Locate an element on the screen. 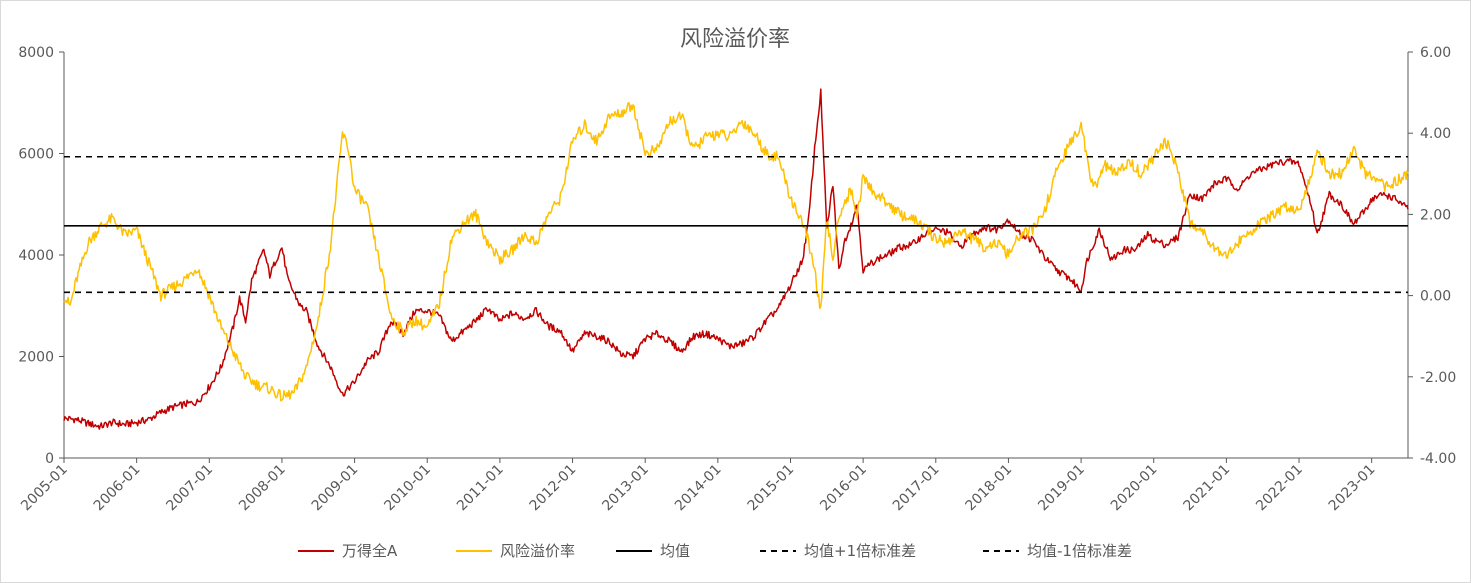  legend-label: 风险溢价率 is located at coordinates (537, 551).